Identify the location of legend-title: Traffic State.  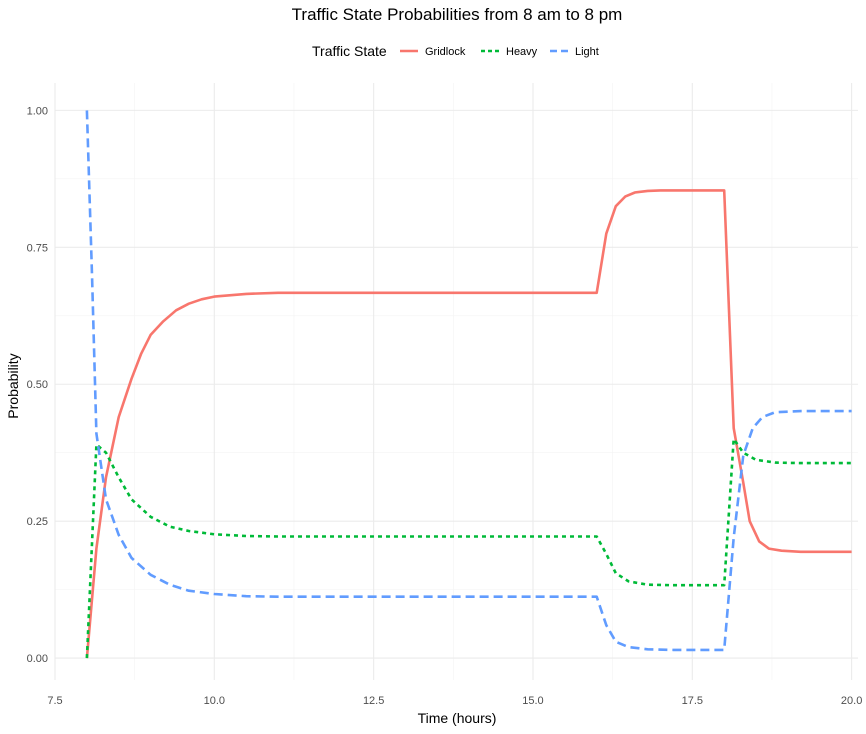
(349, 51).